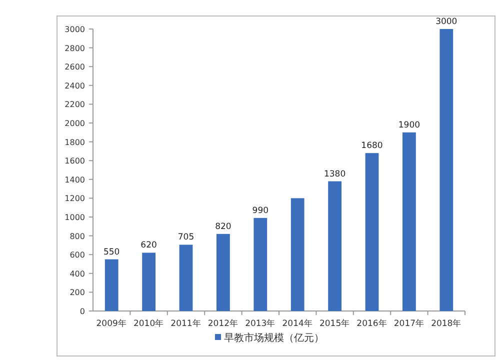 This screenshot has width=500, height=362. What do you see at coordinates (77, 273) in the screenshot?
I see `y-tick-label: 400` at bounding box center [77, 273].